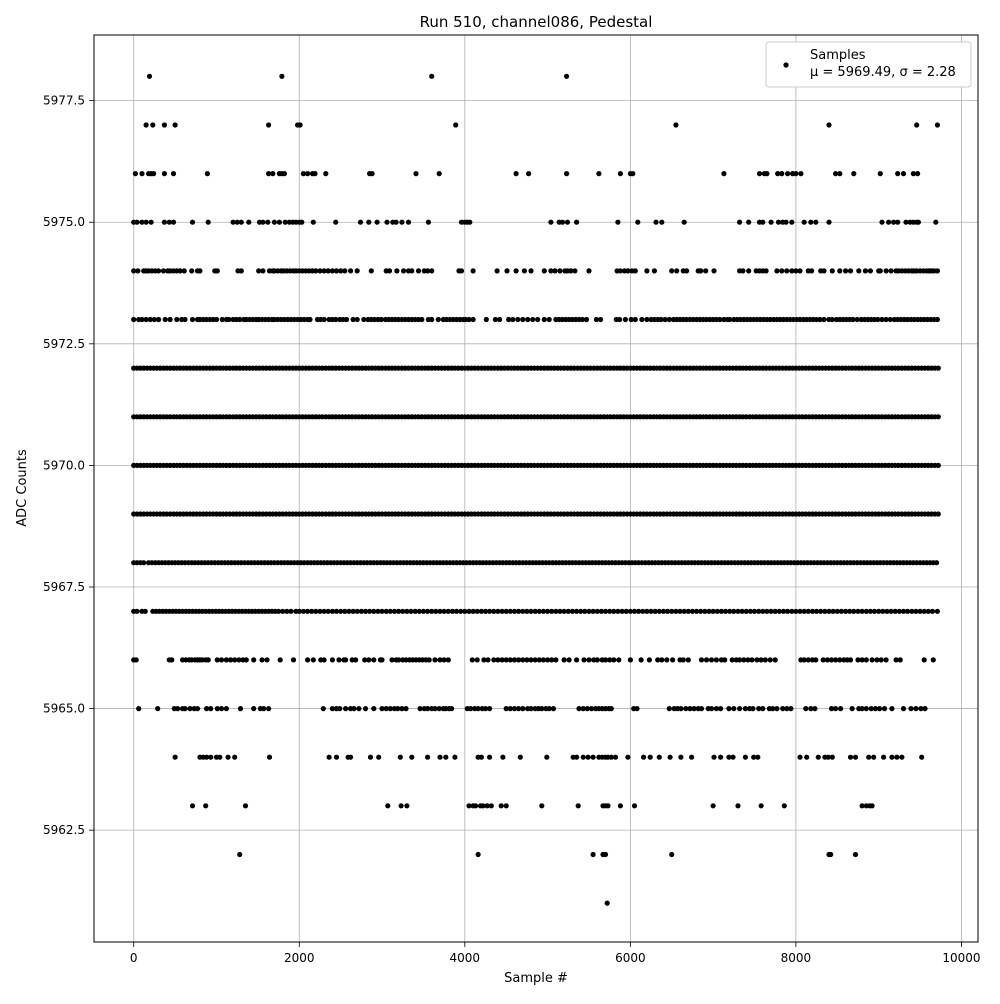 This screenshot has height=1004, width=1000. I want to click on y-tick-label: 5962.5, so click(64, 830).